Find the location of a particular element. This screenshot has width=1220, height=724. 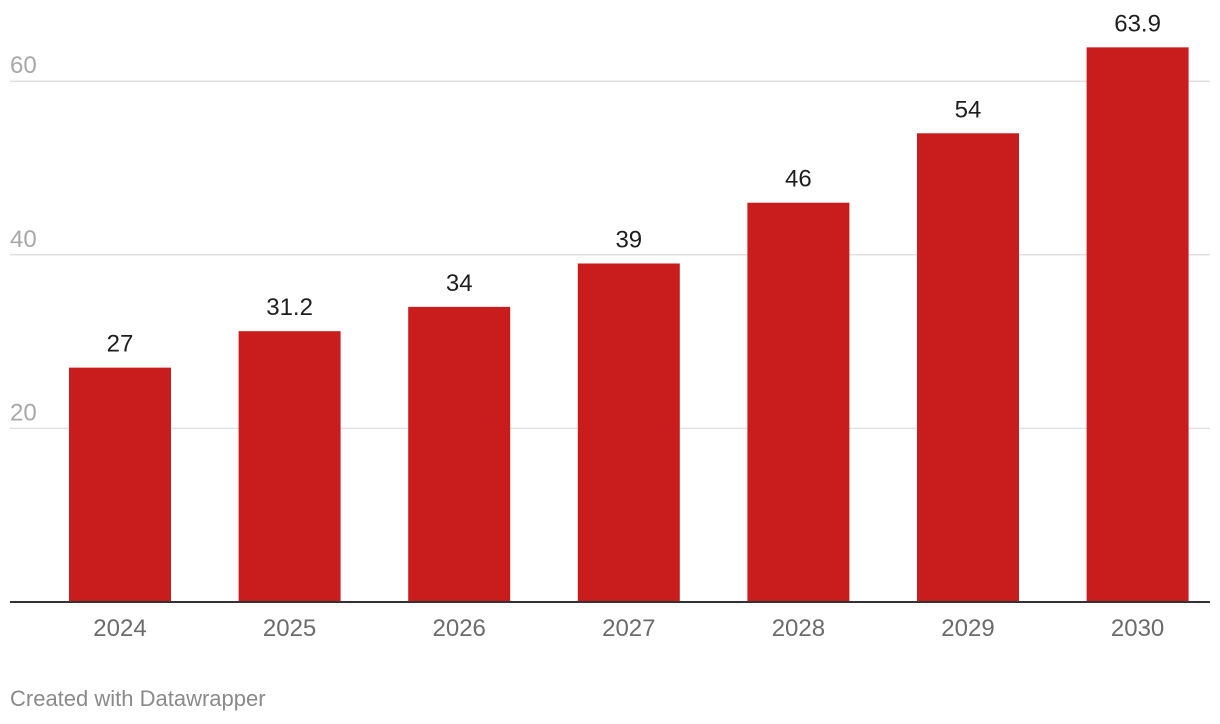

y-tick-label: 40 is located at coordinates (23, 239).